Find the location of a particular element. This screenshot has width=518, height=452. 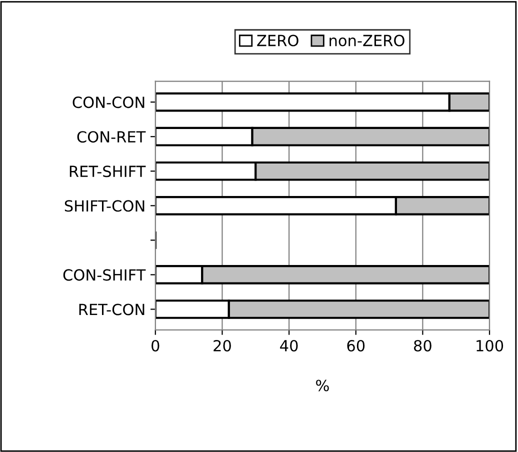

y-tick-label: SHIFT-CON is located at coordinates (104, 206).